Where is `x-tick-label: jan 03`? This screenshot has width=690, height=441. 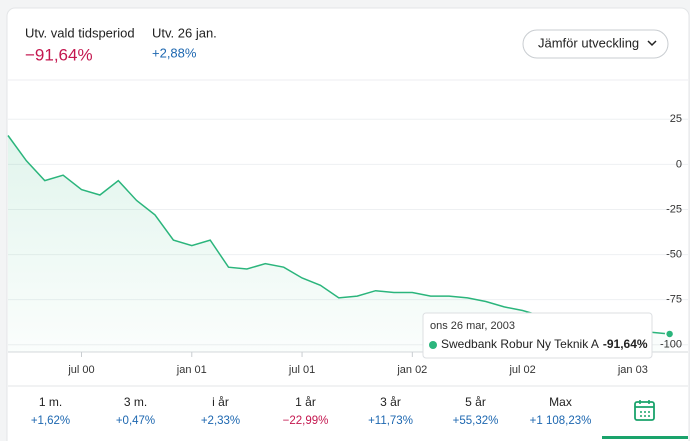
x-tick-label: jan 03 is located at coordinates (632, 370).